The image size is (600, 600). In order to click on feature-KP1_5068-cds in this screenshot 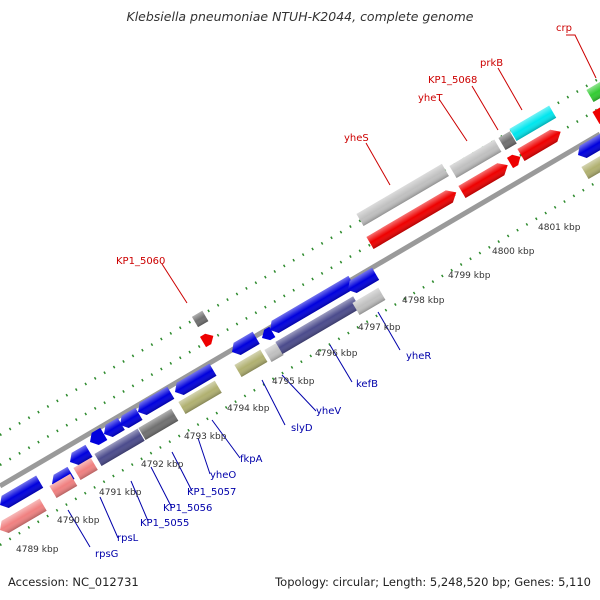, I will do `click(513, 161)`.